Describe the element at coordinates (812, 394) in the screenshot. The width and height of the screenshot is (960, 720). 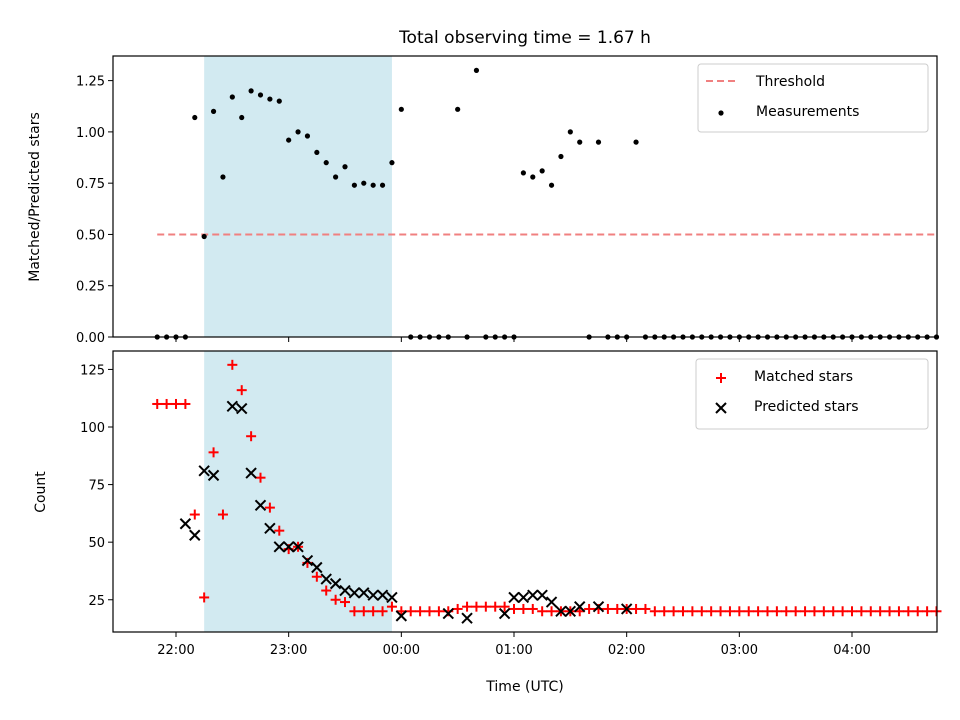
I see `legend: Matched stars Predicted stars` at that location.